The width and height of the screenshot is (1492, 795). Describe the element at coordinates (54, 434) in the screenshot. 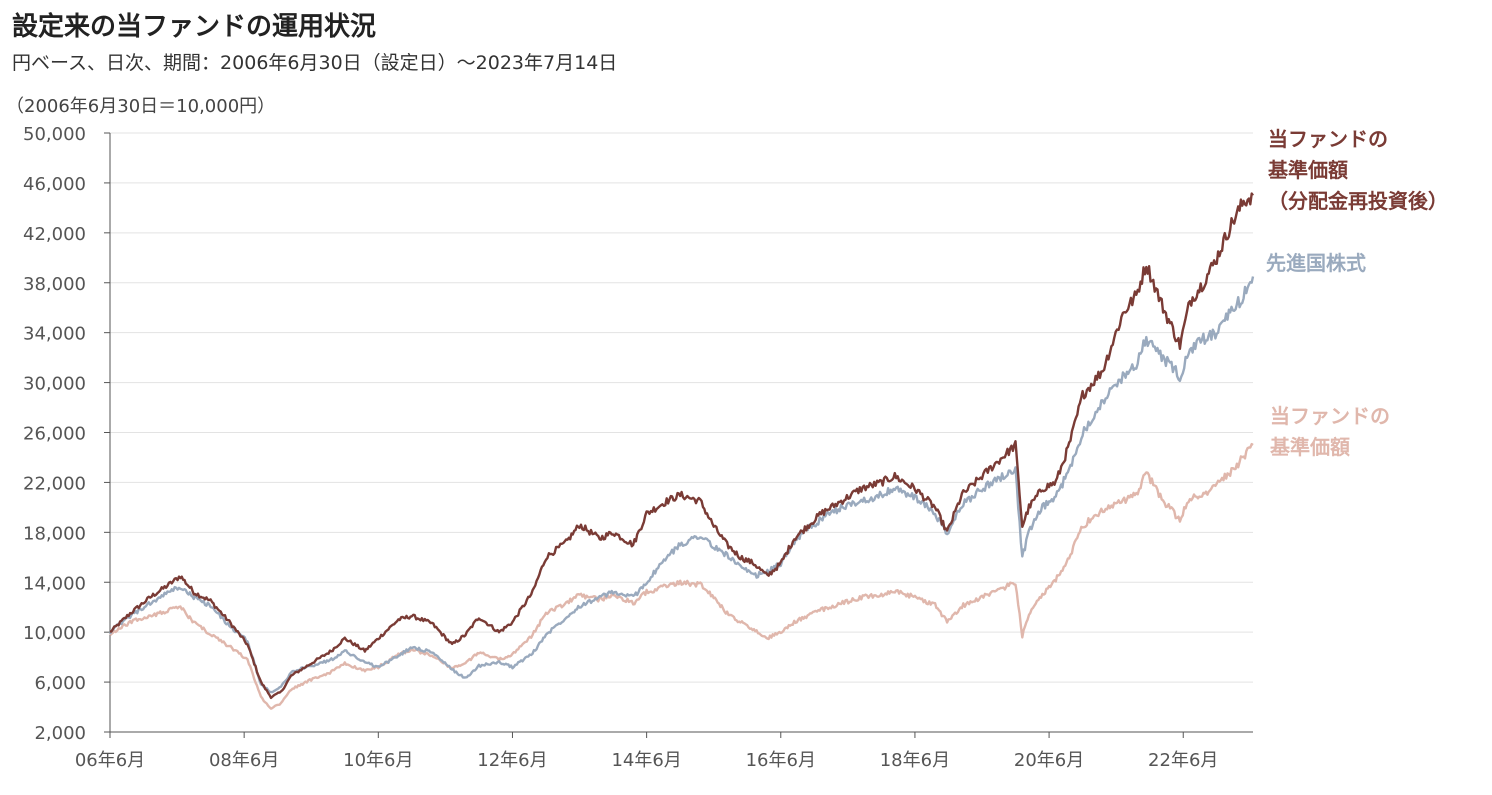

I see `y-tick-label: 26,000` at that location.